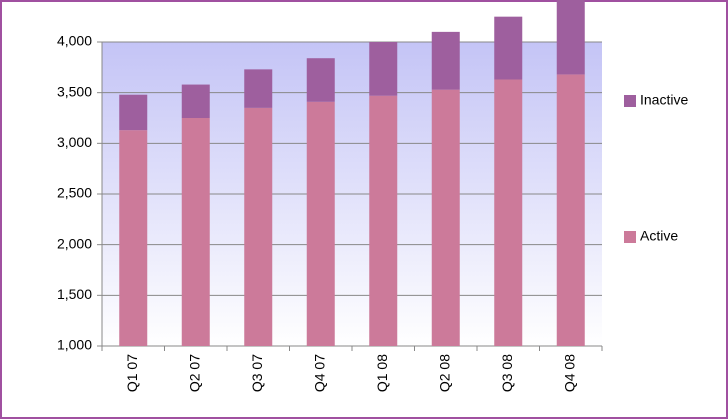  What do you see at coordinates (569, 373) in the screenshot?
I see `x-tick-label: Q4 08` at bounding box center [569, 373].